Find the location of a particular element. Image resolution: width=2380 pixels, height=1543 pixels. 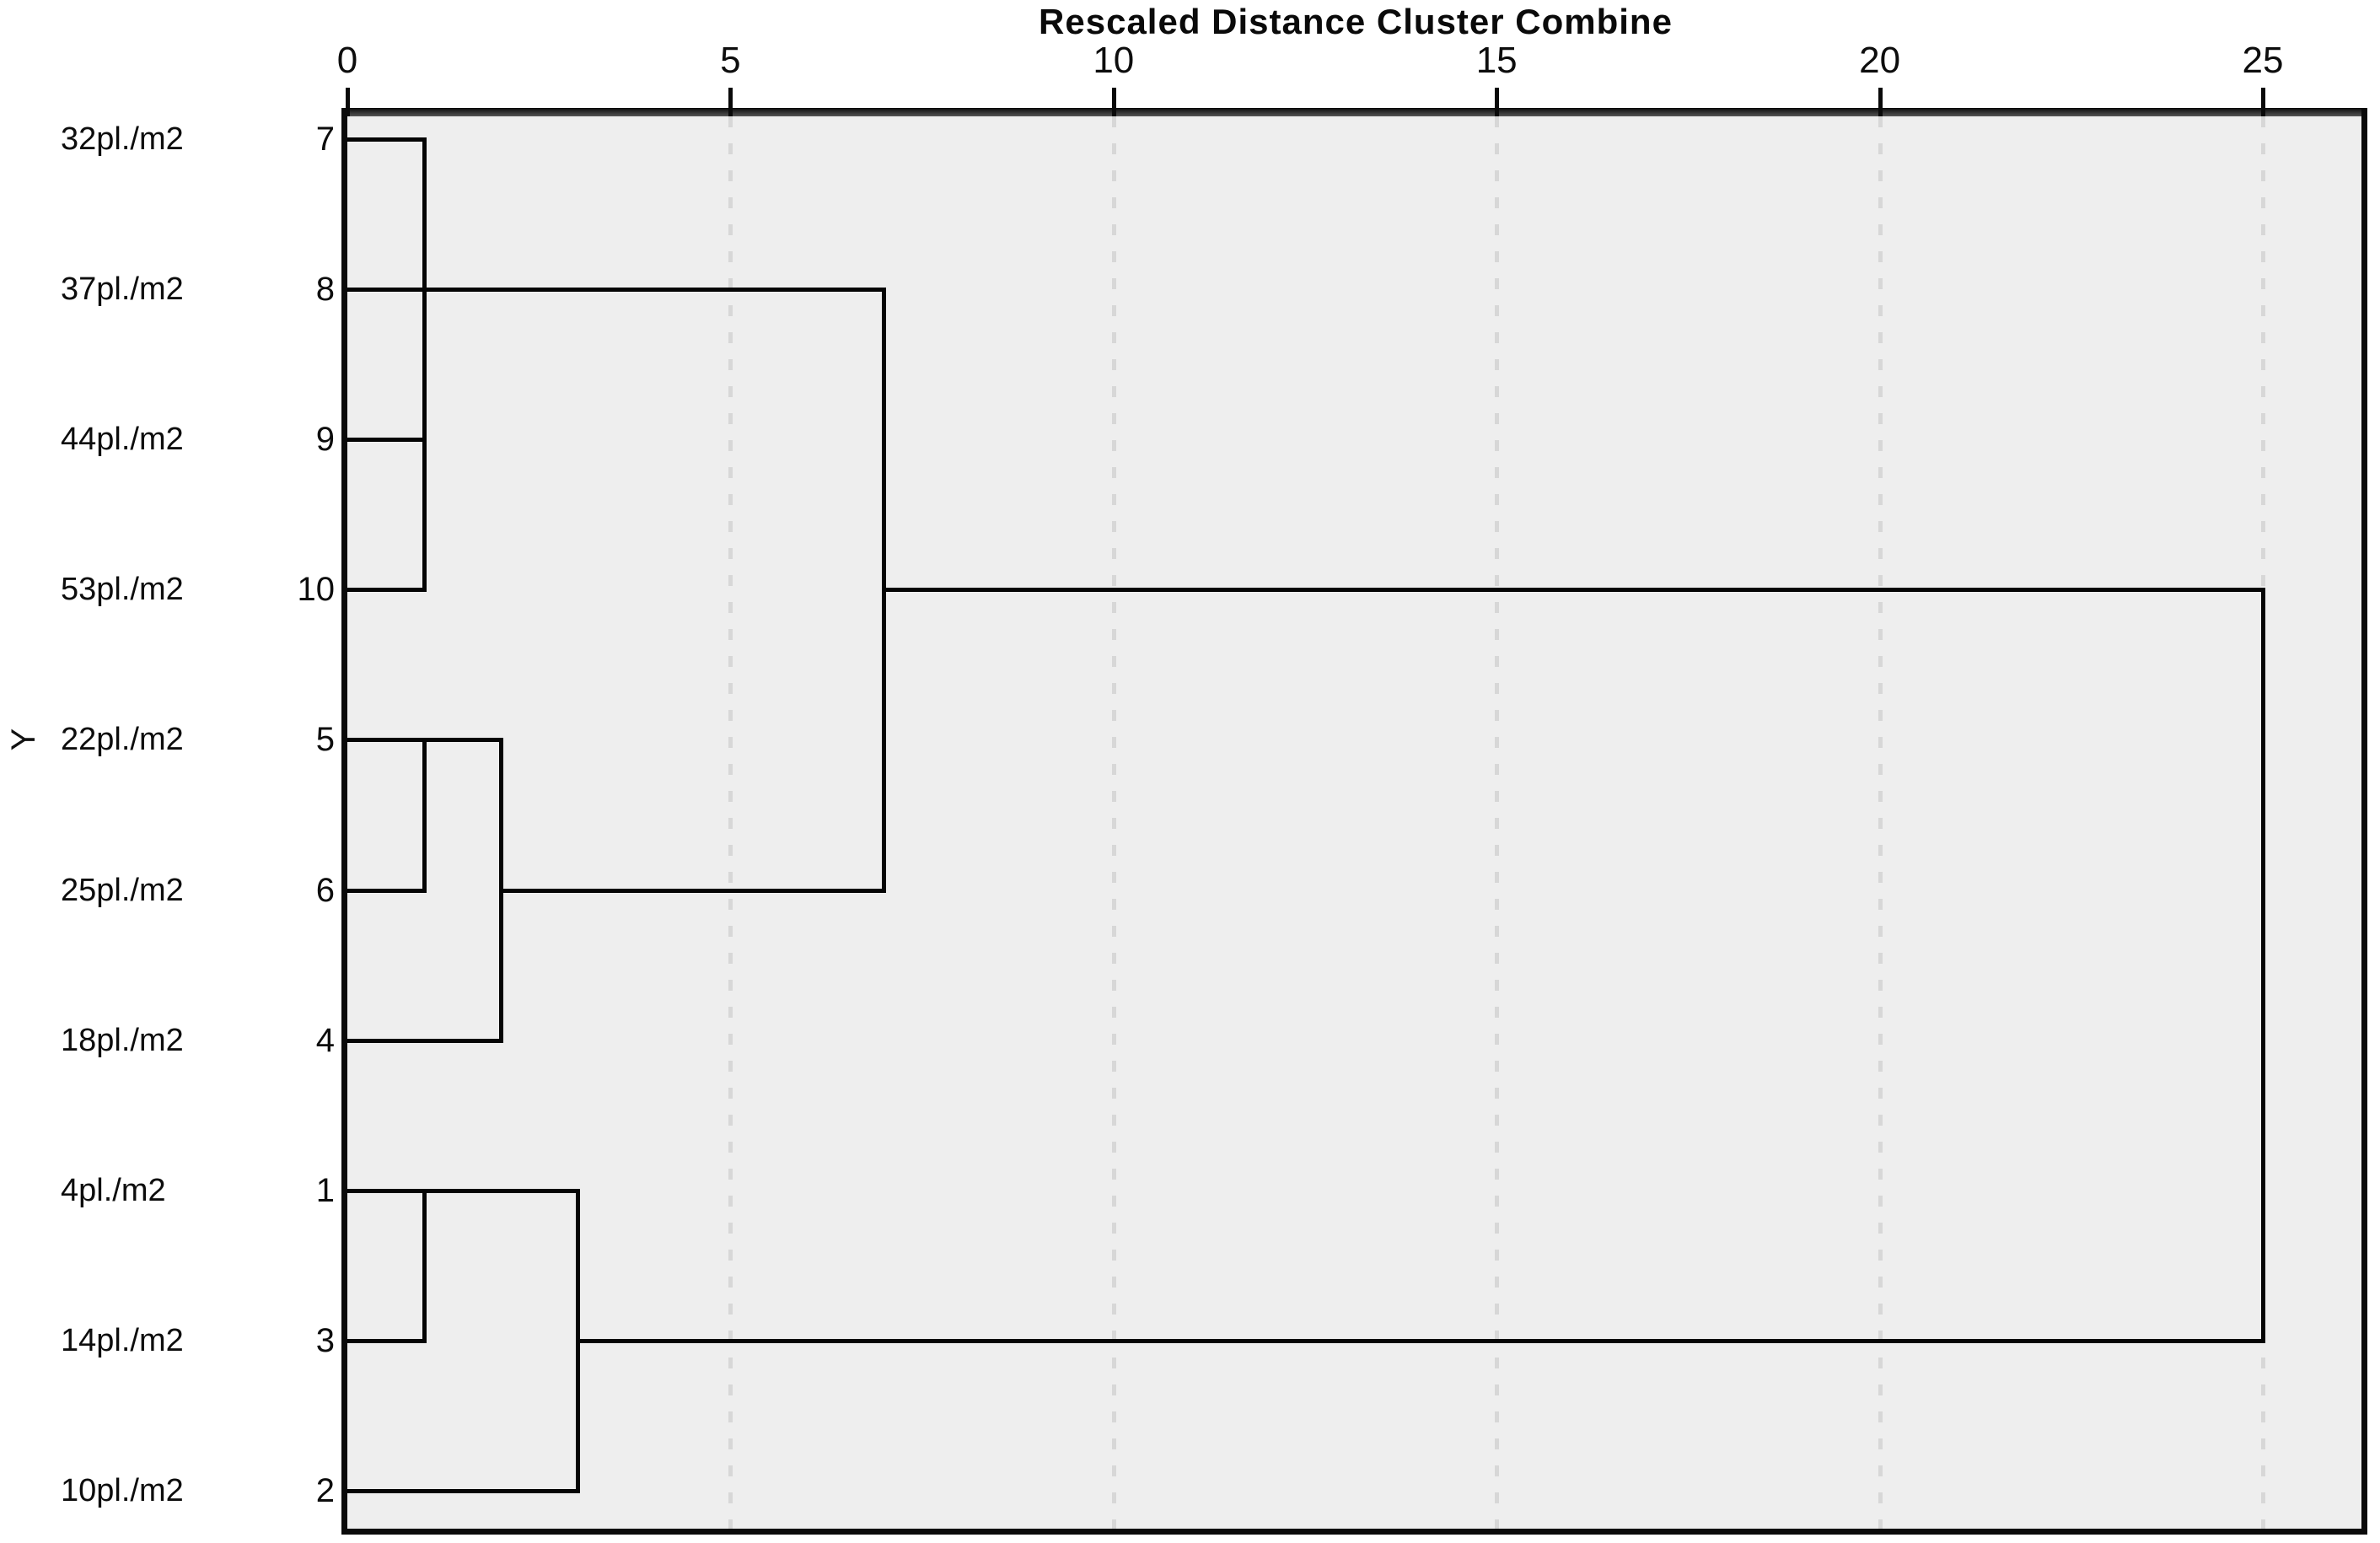

x-axis-bar is located at coordinates (1354, 112).